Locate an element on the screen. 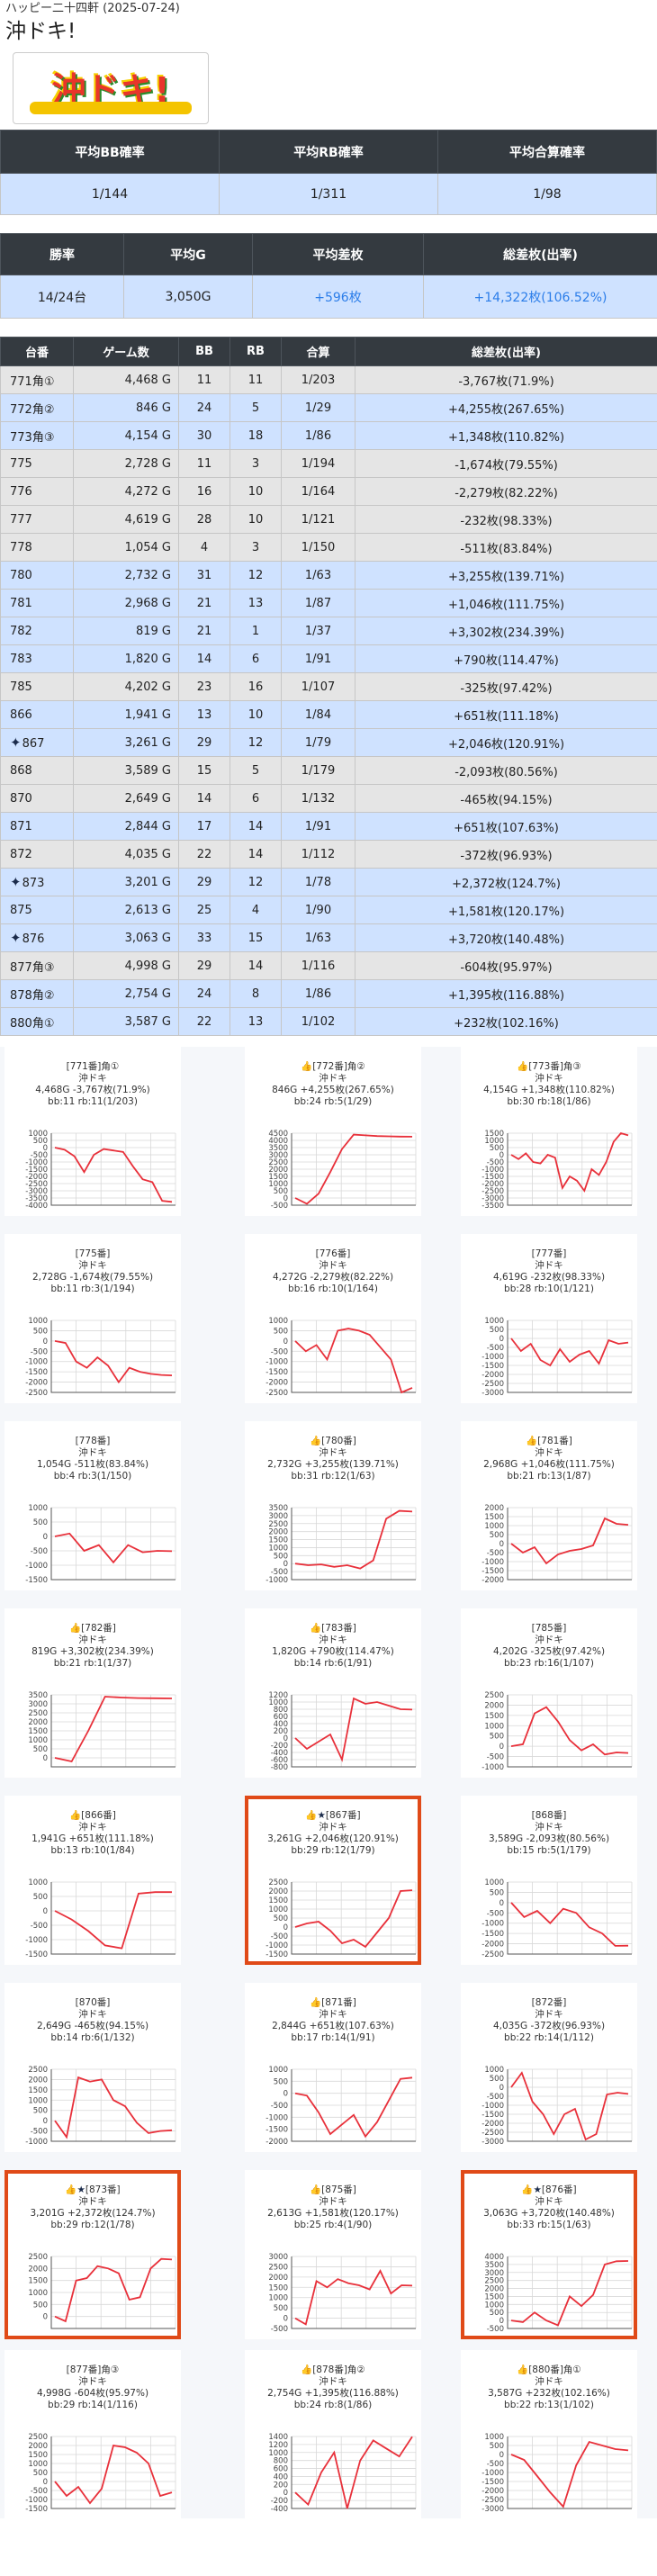 The image size is (657, 2576). bb-cell: 15 is located at coordinates (204, 770).